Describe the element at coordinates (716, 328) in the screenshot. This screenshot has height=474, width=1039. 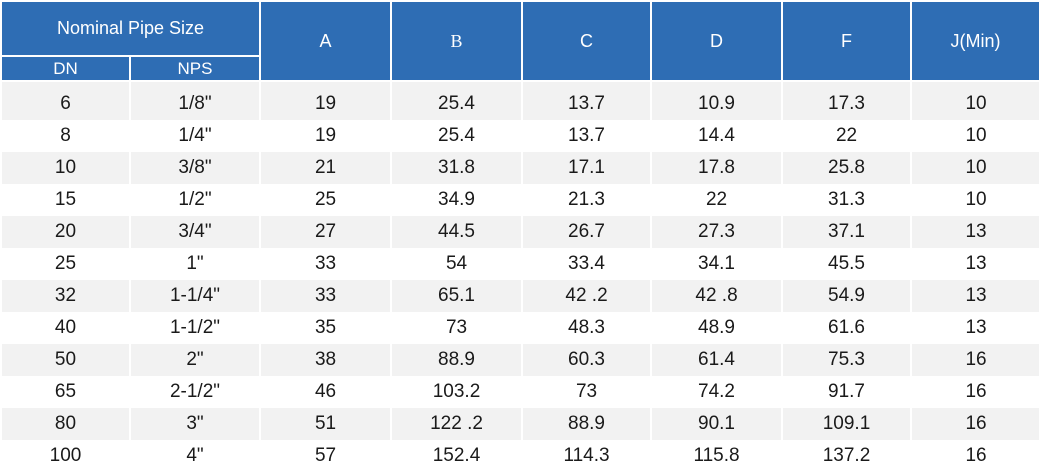
I see `cell-d: 48.9` at that location.